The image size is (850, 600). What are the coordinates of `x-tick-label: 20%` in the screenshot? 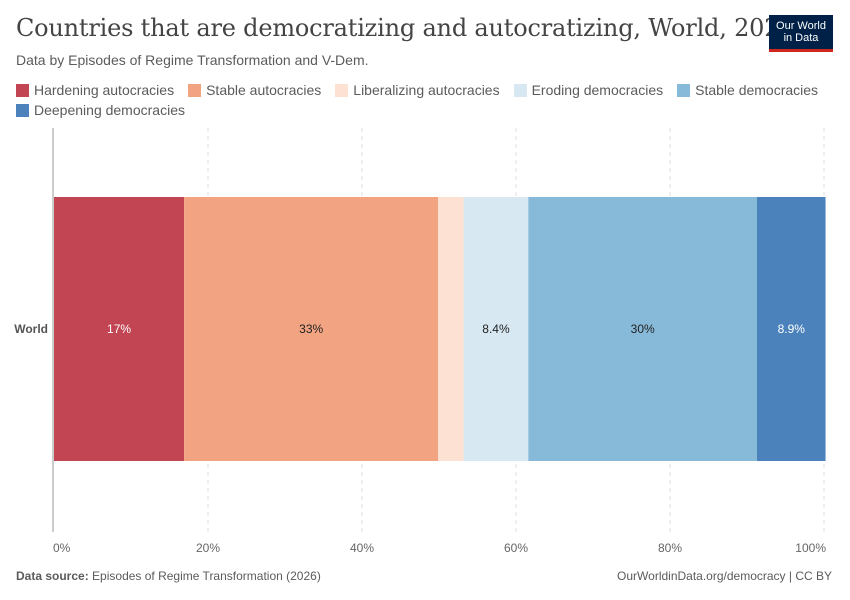 It's located at (208, 548).